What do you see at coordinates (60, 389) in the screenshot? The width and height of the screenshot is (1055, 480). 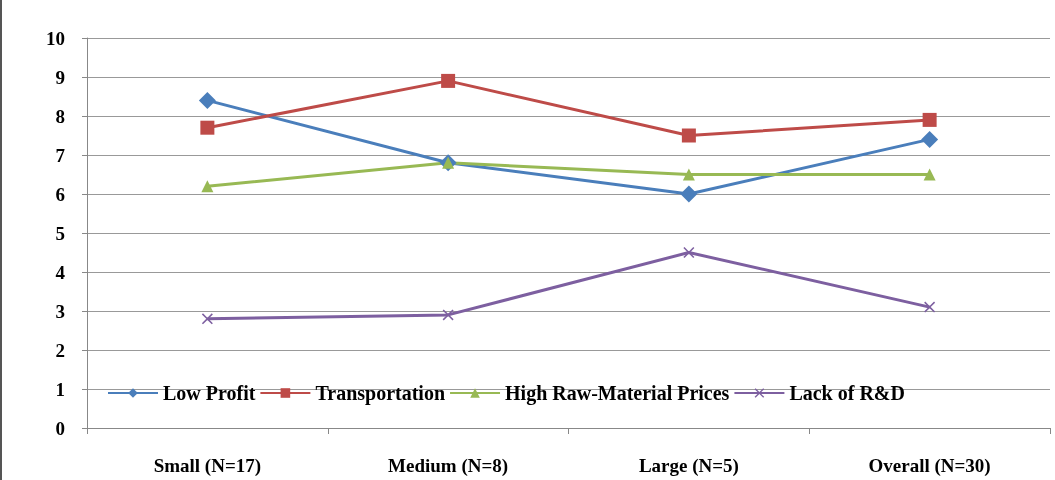 I see `y-tick-label: 1` at bounding box center [60, 389].